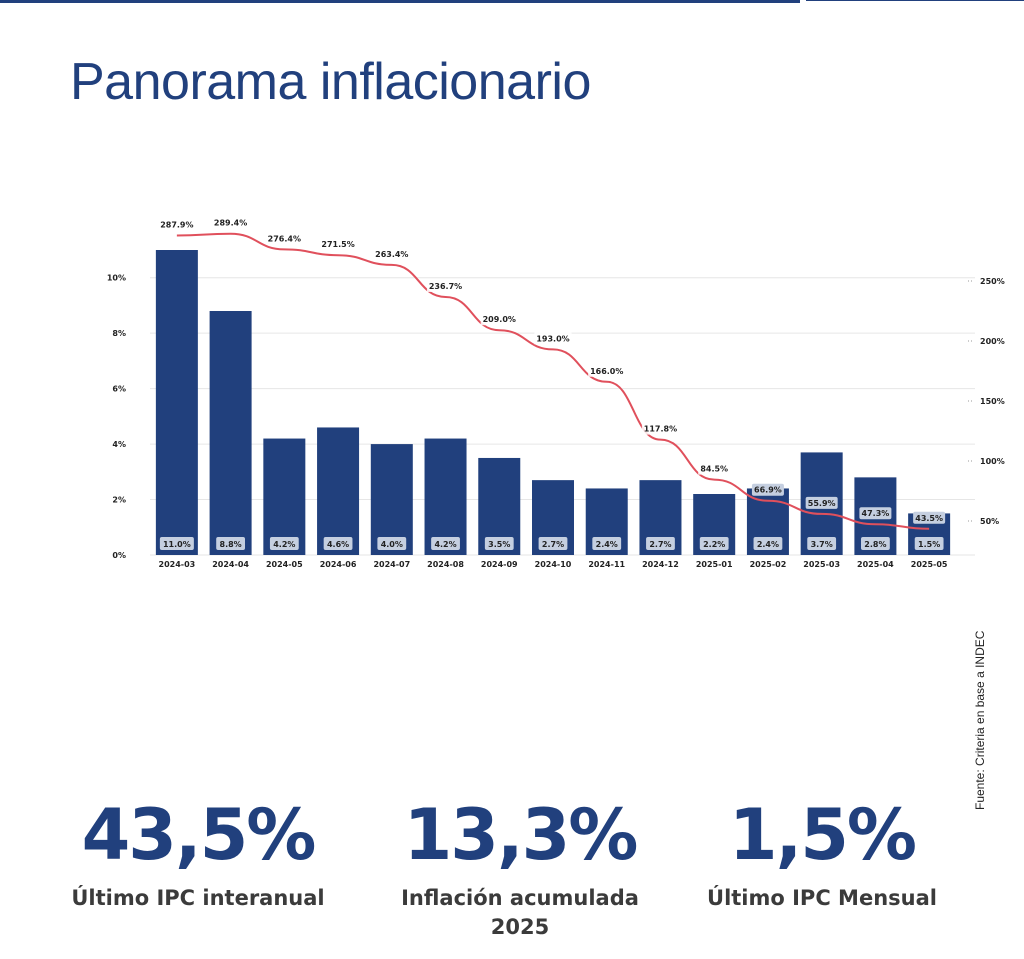  I want to click on top-accent-line, so click(915, 0).